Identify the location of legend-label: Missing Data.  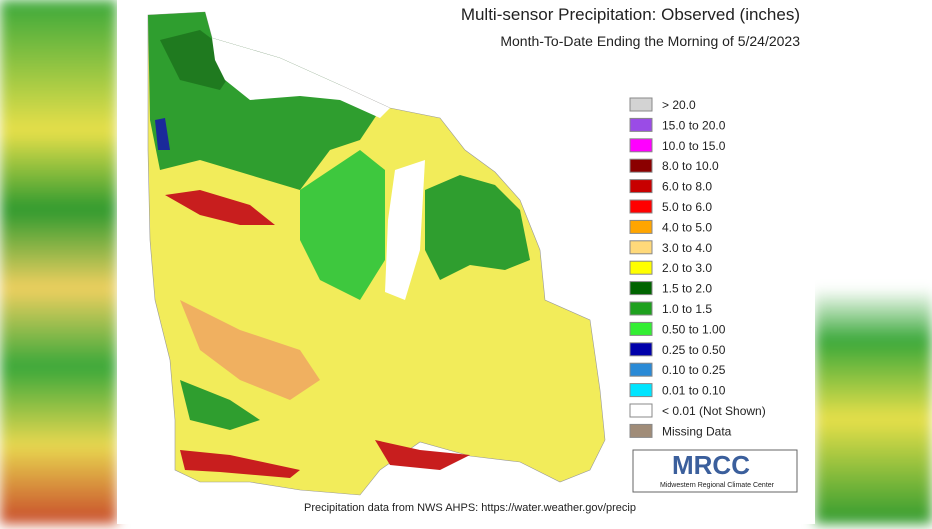
(697, 431).